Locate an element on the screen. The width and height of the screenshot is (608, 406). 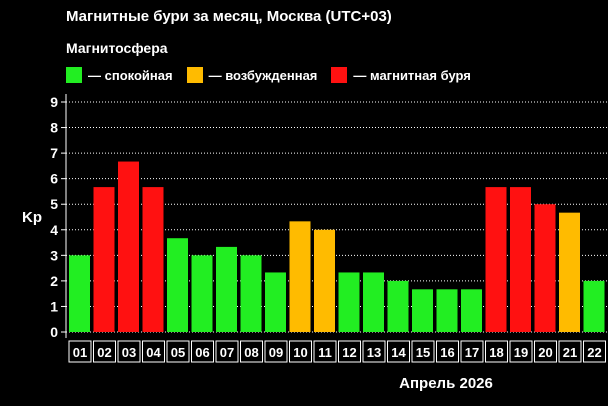
x-tick-label: 09 is located at coordinates (276, 352).